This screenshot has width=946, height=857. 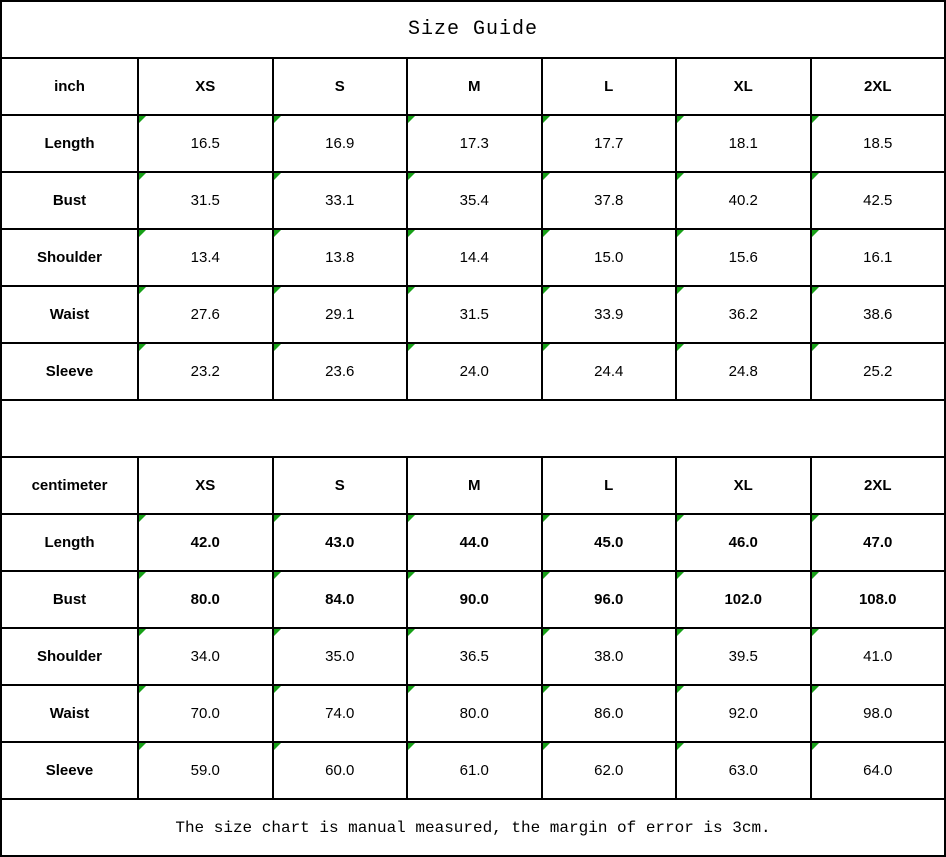 What do you see at coordinates (339, 86) in the screenshot?
I see `size-column-header: S` at bounding box center [339, 86].